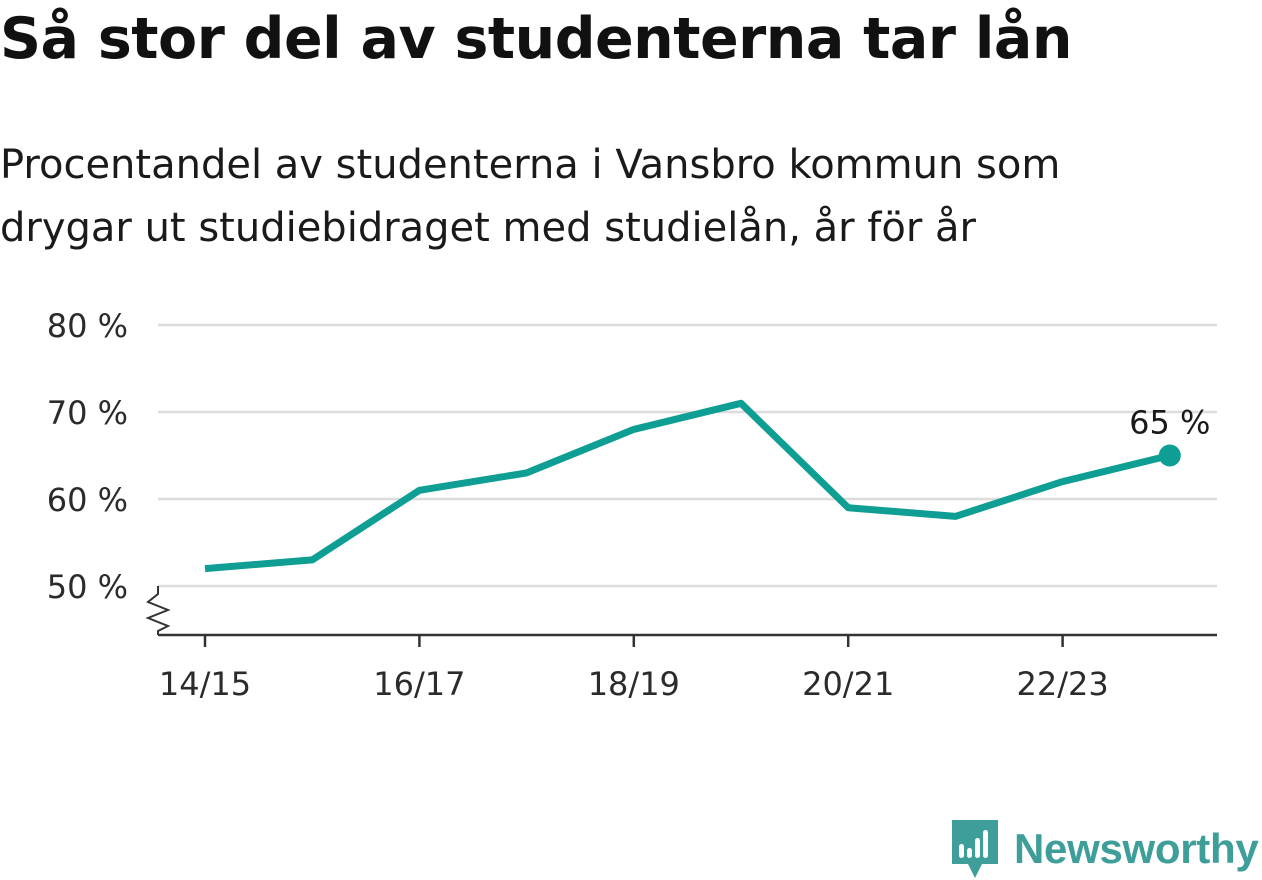 The height and width of the screenshot is (880, 1262). Describe the element at coordinates (536, 39) in the screenshot. I see `chart-title: Så stor del av studenterna tar lån` at that location.